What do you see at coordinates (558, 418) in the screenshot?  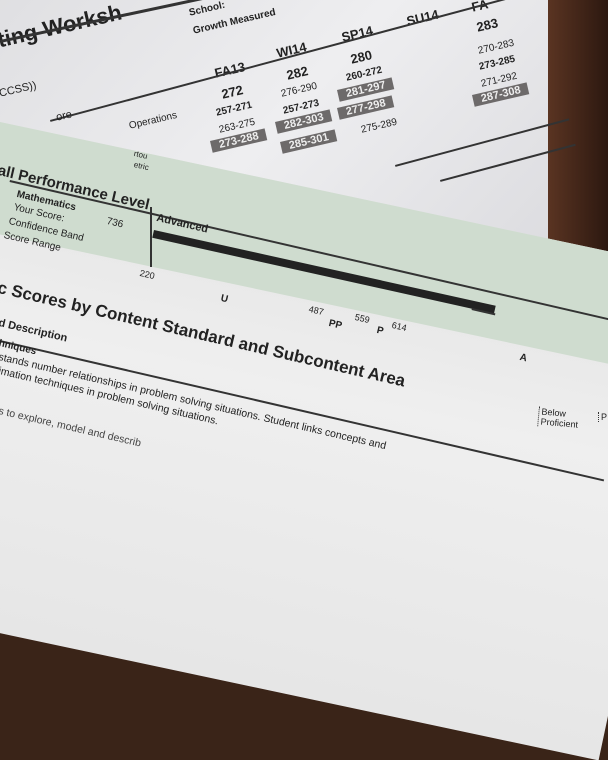 I see `column-below-proficient: Below Proficient` at bounding box center [558, 418].